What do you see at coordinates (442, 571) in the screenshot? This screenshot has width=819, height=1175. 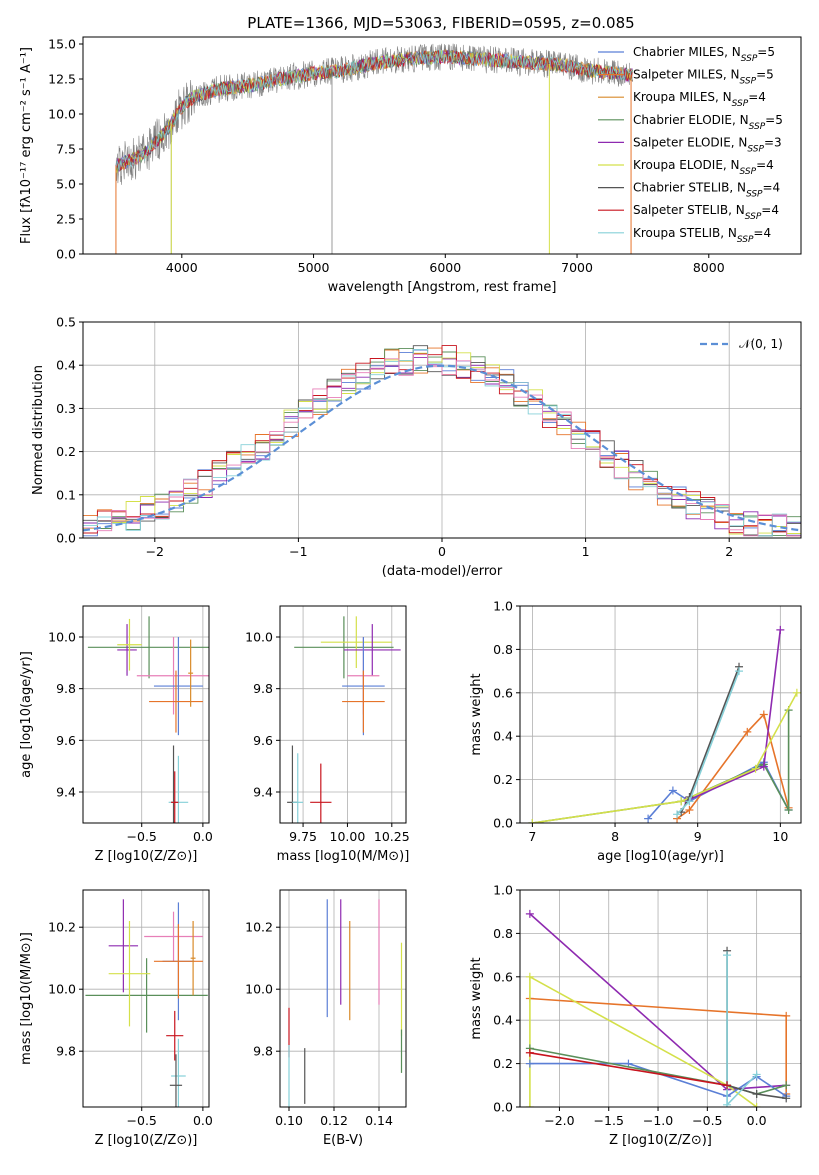 I see `x-axis-label: (data-model)/error` at bounding box center [442, 571].